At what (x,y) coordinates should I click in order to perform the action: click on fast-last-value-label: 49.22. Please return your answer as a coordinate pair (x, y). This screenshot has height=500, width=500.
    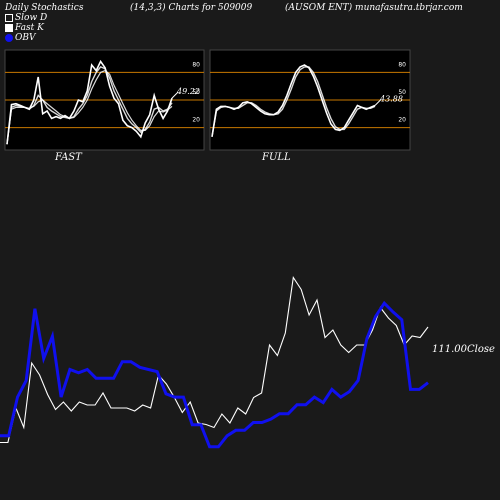
    Looking at the image, I should click on (188, 91).